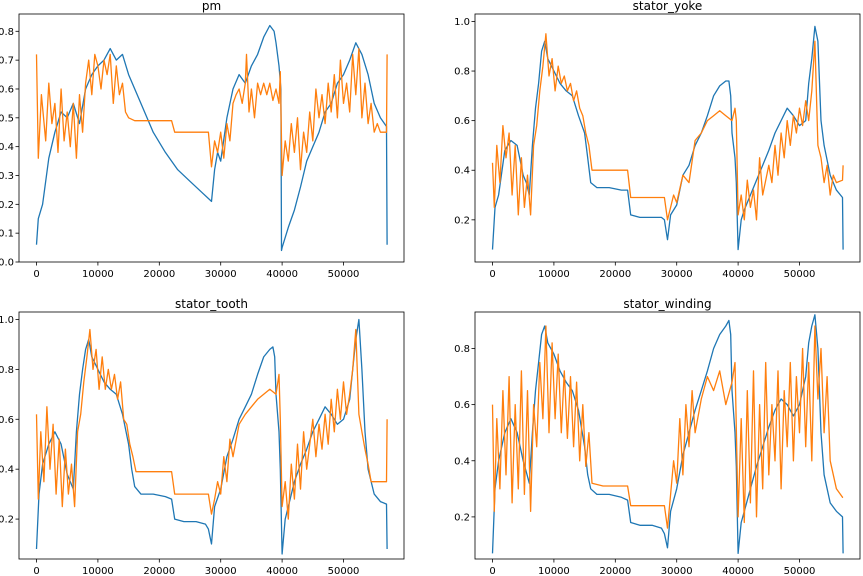 This screenshot has height=576, width=863. Describe the element at coordinates (7, 61) in the screenshot. I see `y-tick-label: 0.7` at that location.